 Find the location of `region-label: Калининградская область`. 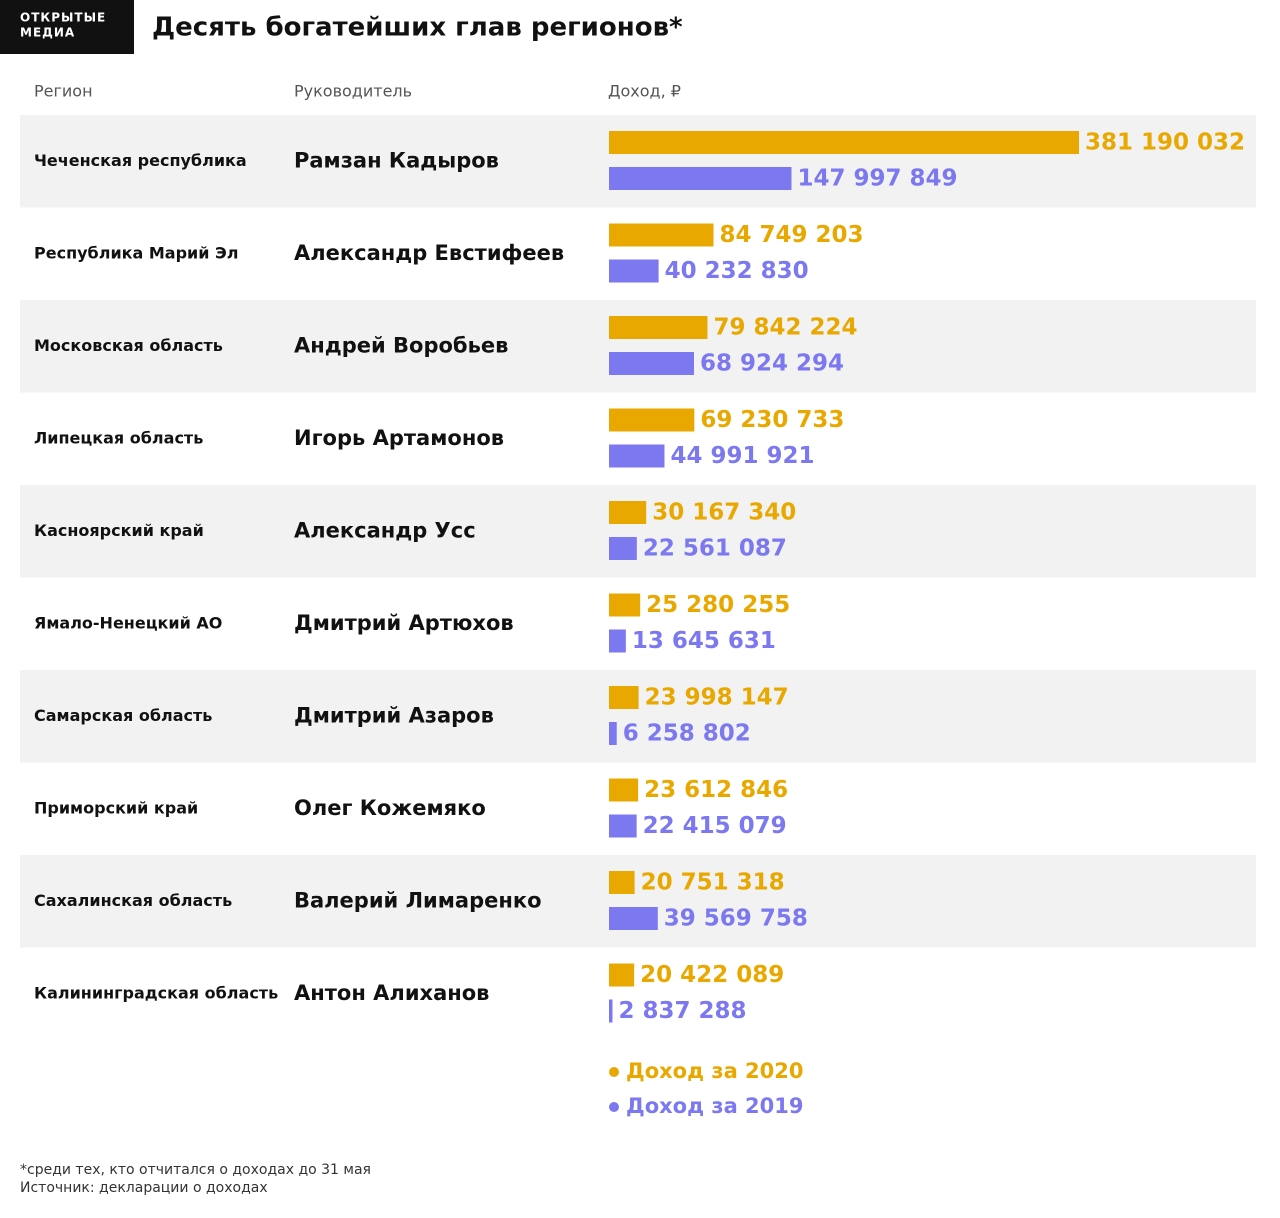

region-label: Калининградская область is located at coordinates (156, 992).